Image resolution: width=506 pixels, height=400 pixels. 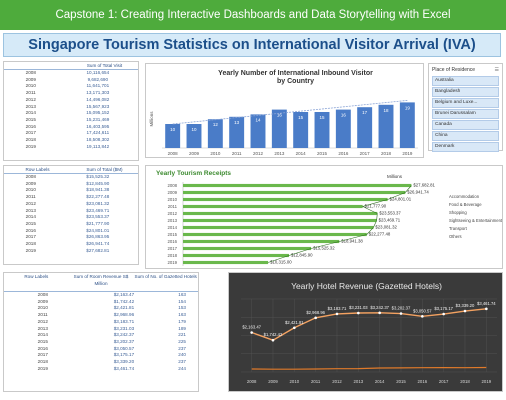 What do you see at coordinates (465, 92) in the screenshot?
I see `slicer-item: Bangladesh` at bounding box center [465, 92].